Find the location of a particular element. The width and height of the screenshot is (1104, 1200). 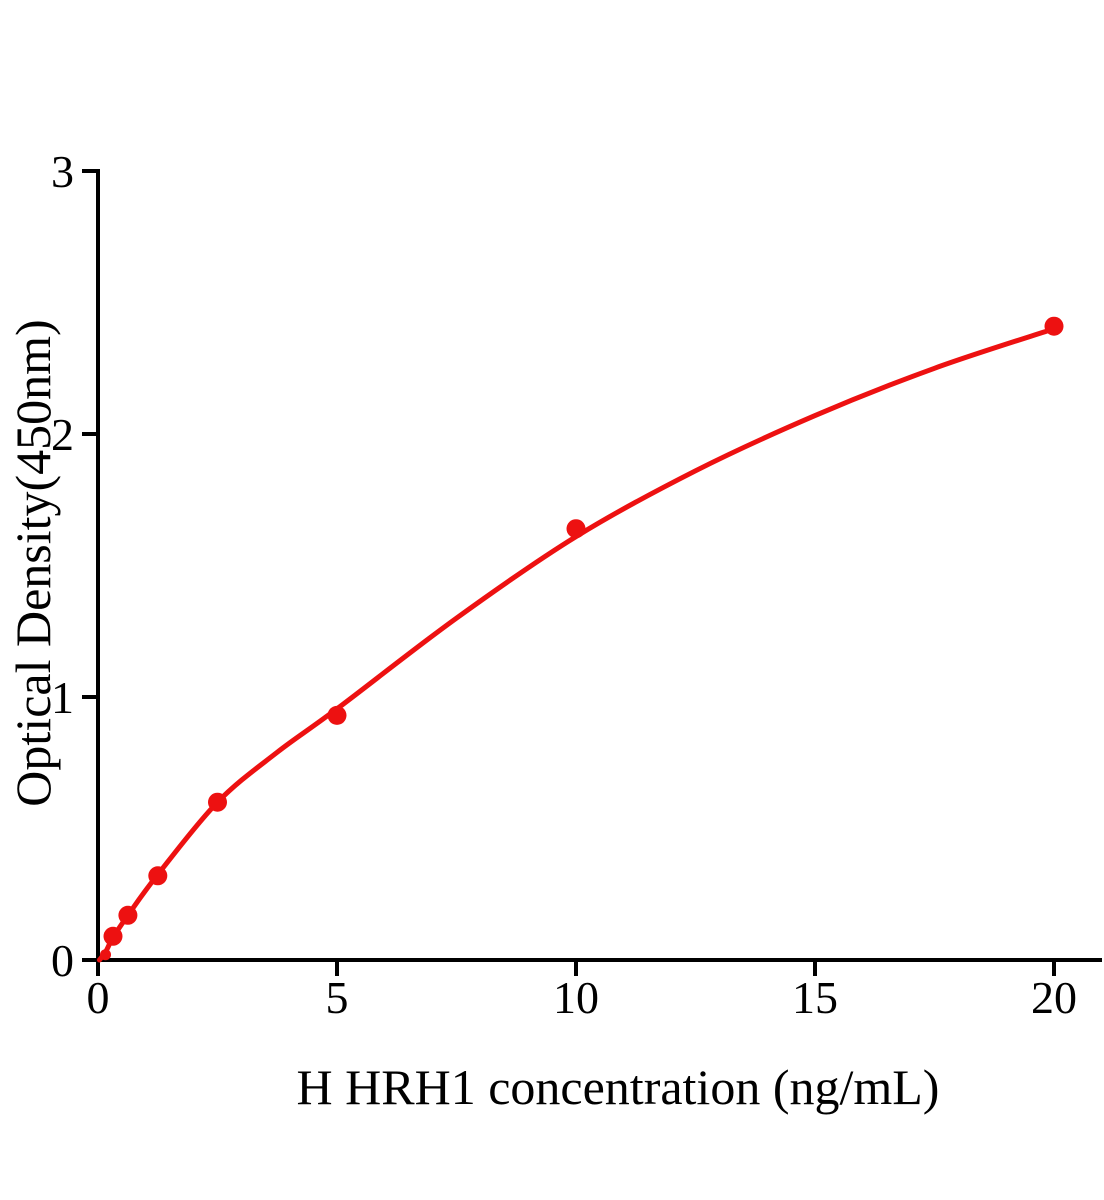

y-tick-label: 3 is located at coordinates (62, 171).